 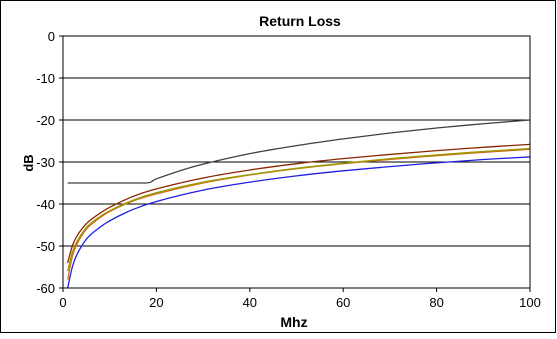 I want to click on y-axis-label: dB, so click(x=28, y=162).